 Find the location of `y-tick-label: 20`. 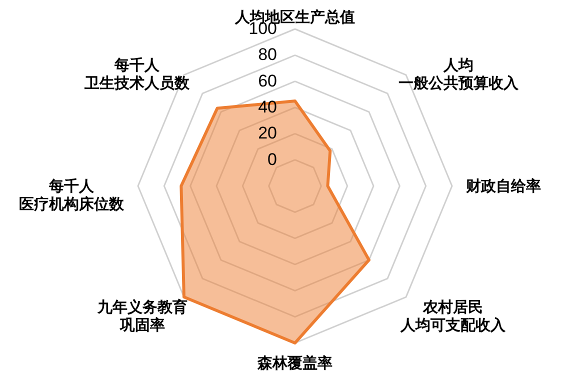

y-tick-label: 20 is located at coordinates (267, 133).